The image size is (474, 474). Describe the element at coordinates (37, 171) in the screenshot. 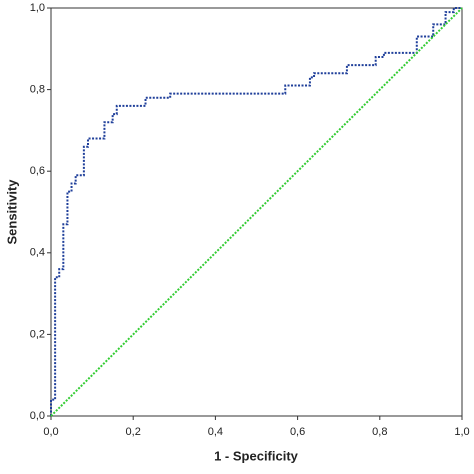

I see `y-tick-label: 0,6` at that location.